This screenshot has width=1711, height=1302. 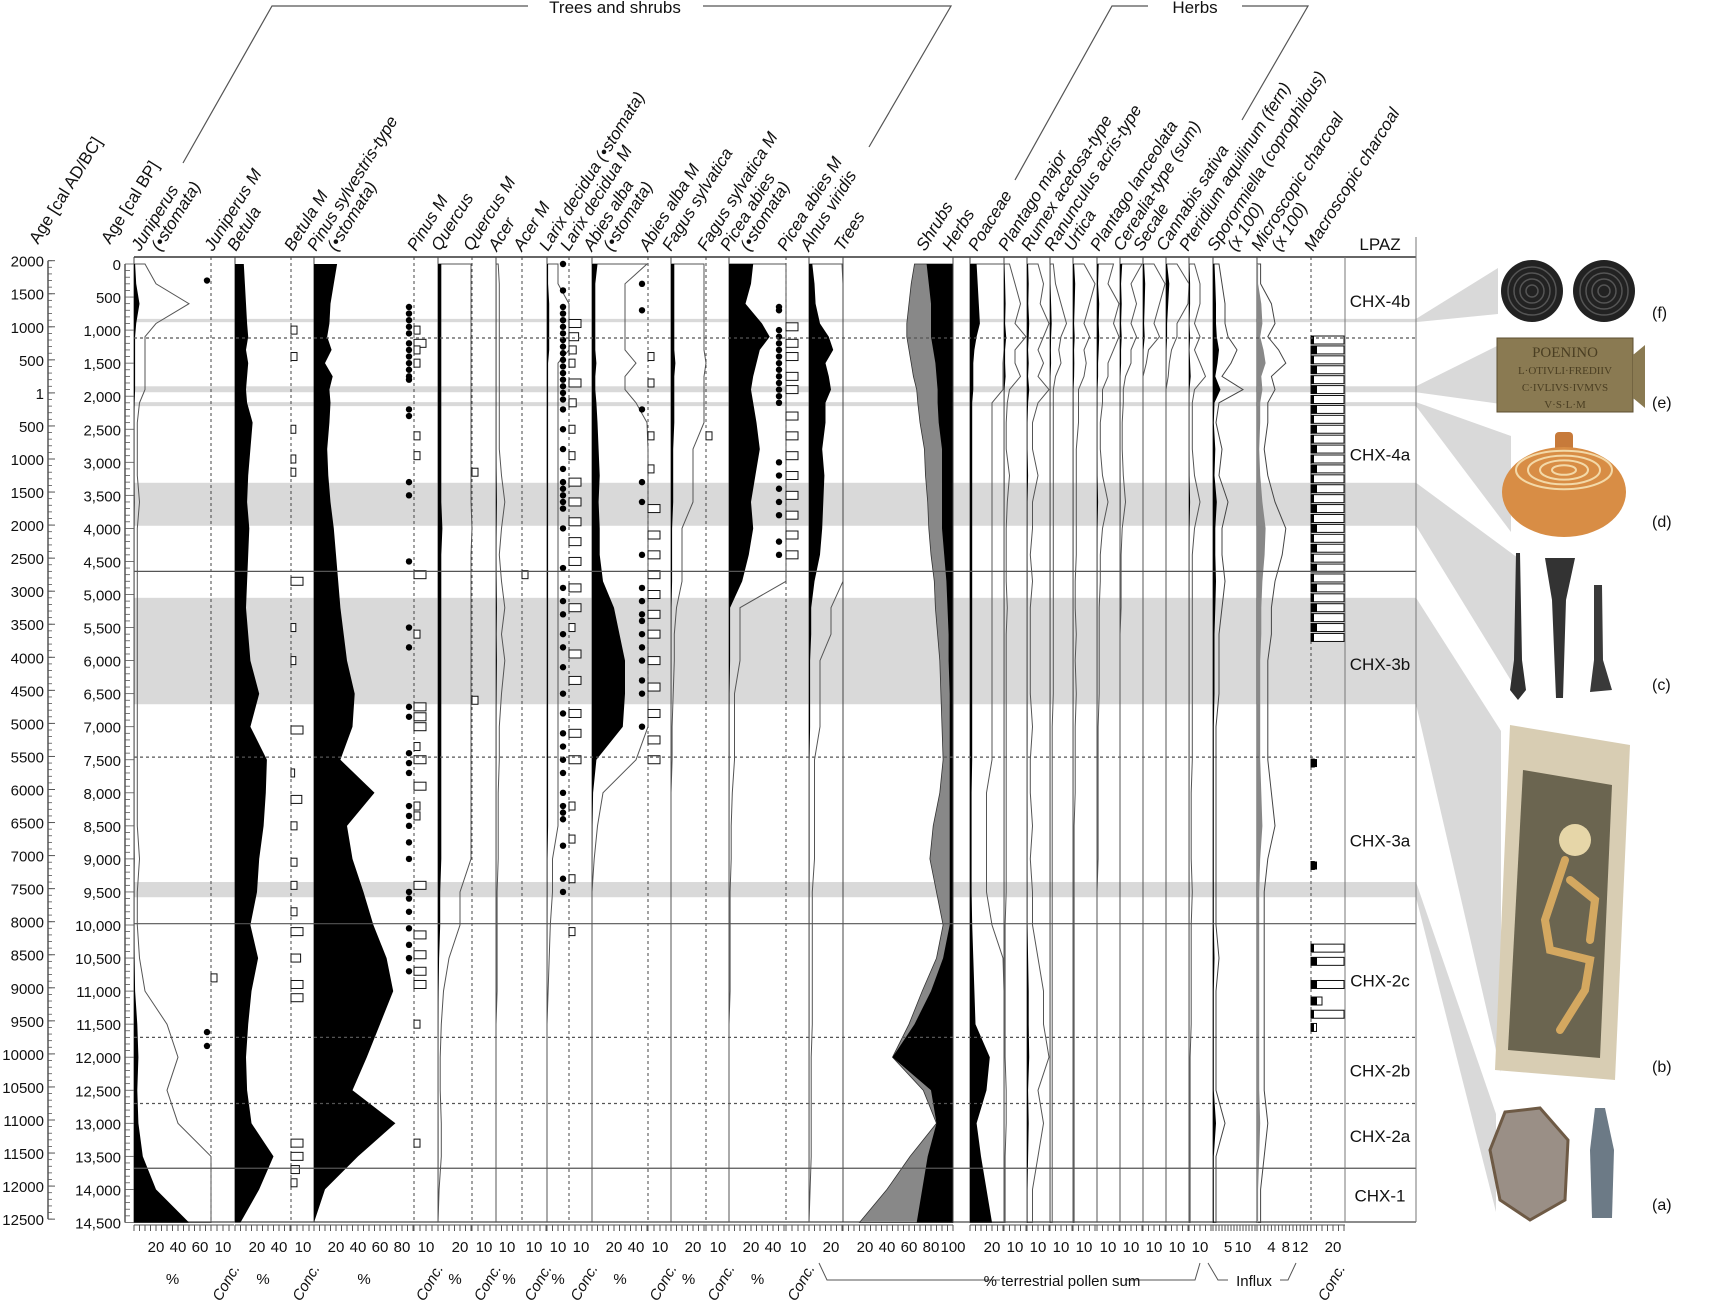 I want to click on bp-tick-label: 6,500, so click(x=102, y=695).